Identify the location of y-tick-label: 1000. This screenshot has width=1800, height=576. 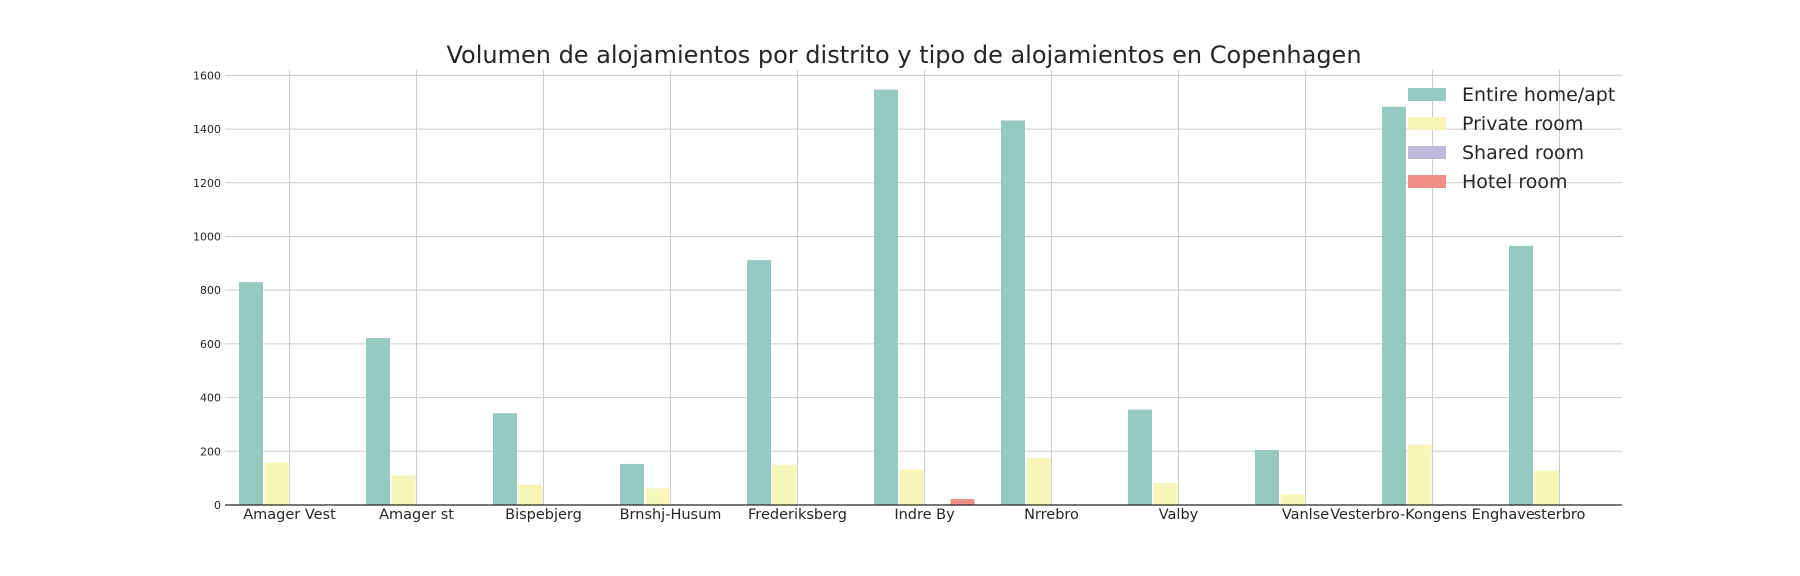
(207, 236).